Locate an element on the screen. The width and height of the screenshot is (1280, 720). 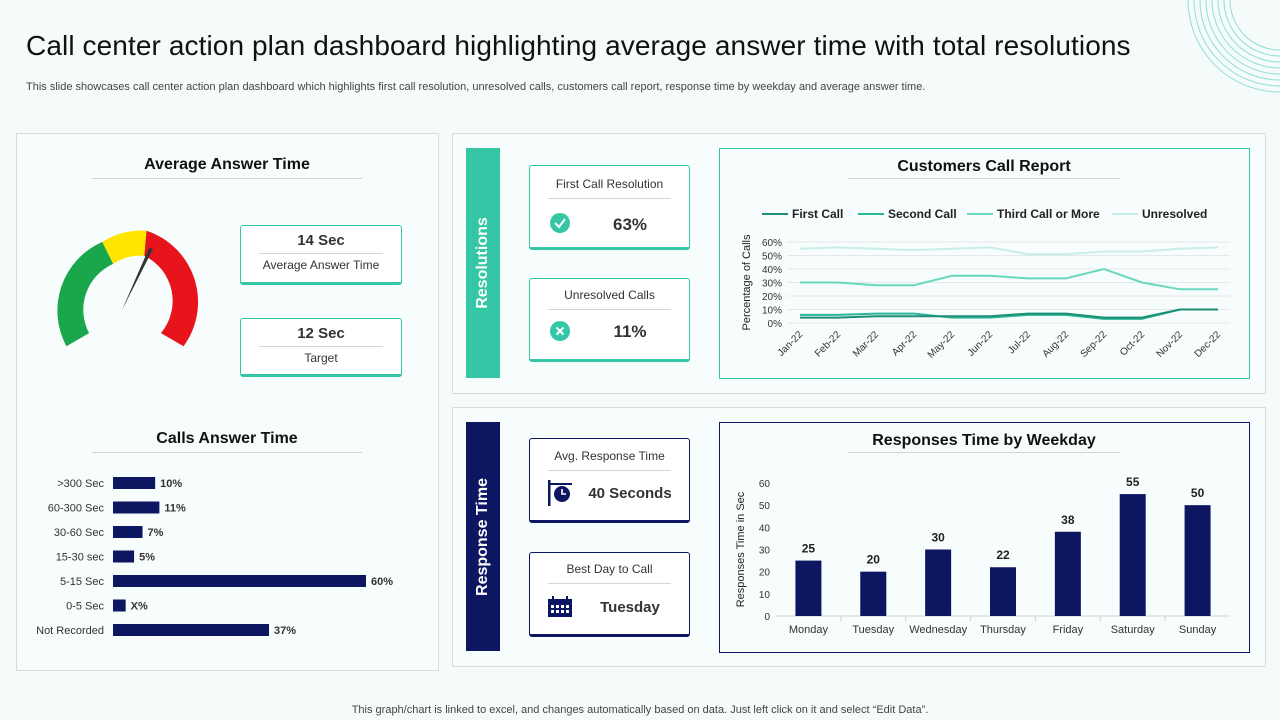
line-chart-x-tick: Dec-22 is located at coordinates (1208, 344).